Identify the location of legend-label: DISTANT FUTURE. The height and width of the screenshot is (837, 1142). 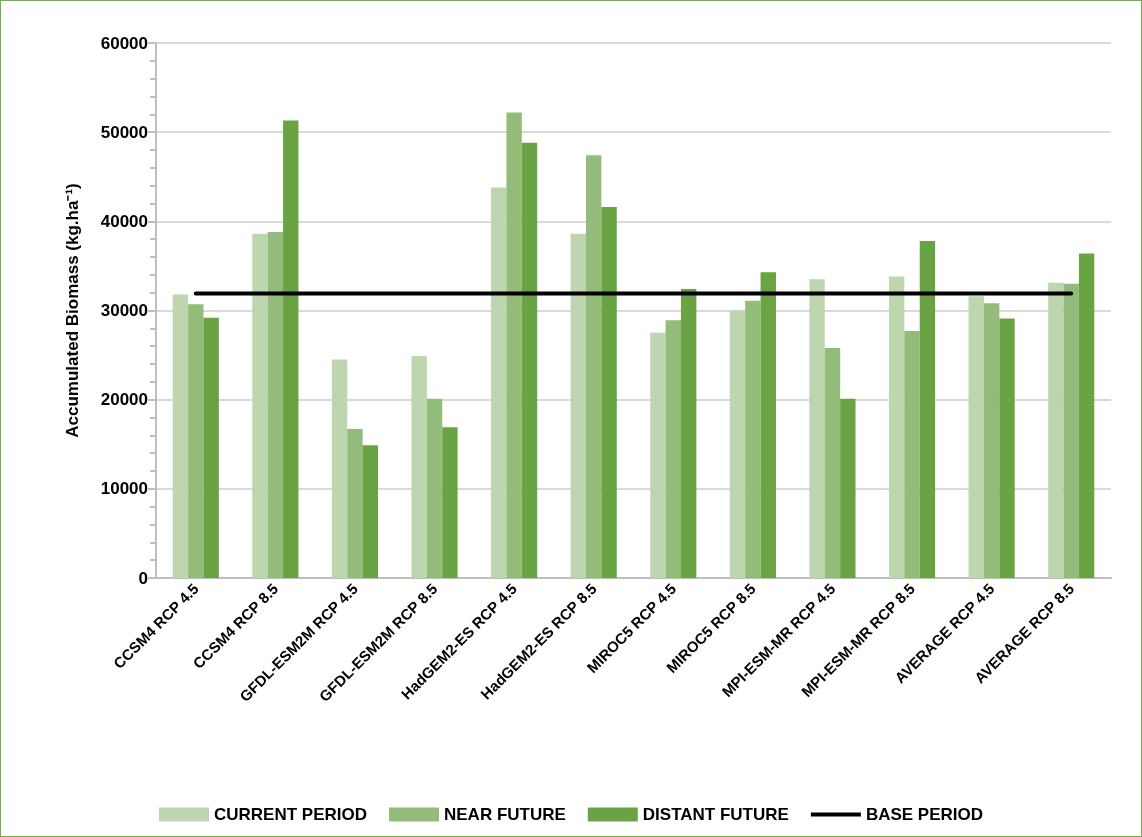
(715, 814).